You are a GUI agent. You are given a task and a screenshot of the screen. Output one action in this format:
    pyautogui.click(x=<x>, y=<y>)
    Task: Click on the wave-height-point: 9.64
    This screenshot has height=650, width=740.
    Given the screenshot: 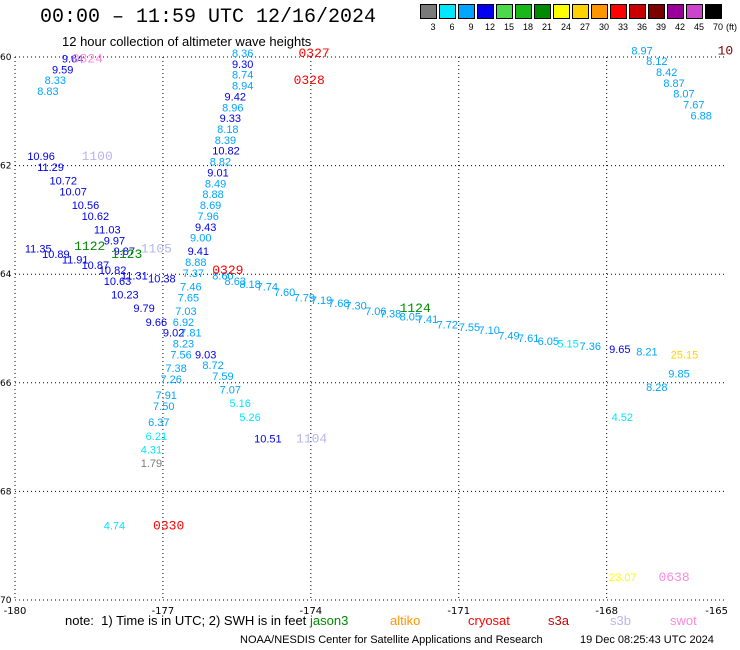 What is the action you would take?
    pyautogui.click(x=72, y=59)
    